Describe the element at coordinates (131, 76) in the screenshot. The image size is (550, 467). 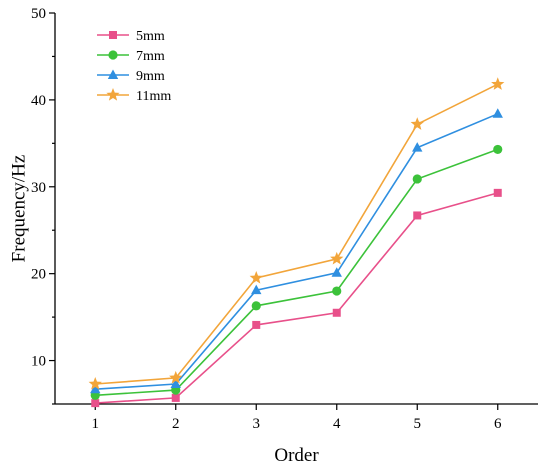
I see `legend-item: 9mm` at that location.